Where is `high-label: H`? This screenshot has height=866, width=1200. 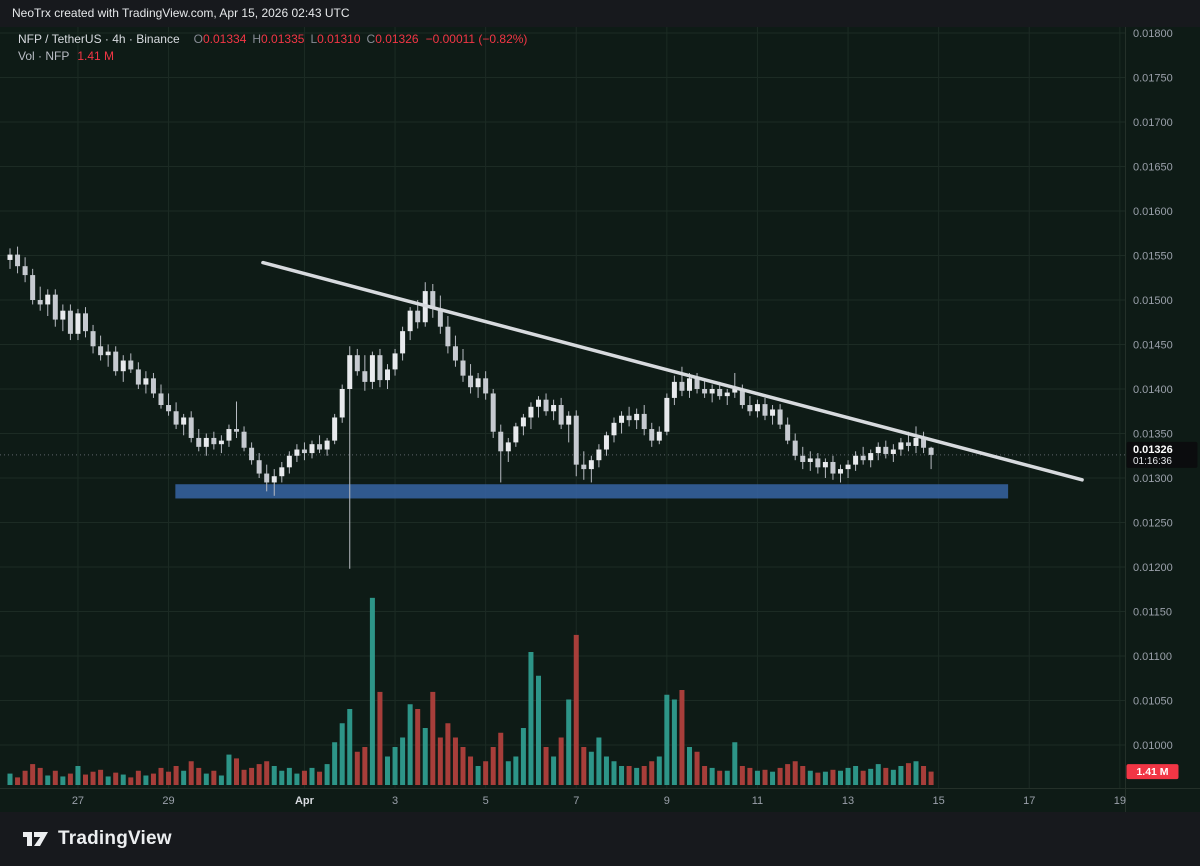 high-label: H is located at coordinates (257, 39).